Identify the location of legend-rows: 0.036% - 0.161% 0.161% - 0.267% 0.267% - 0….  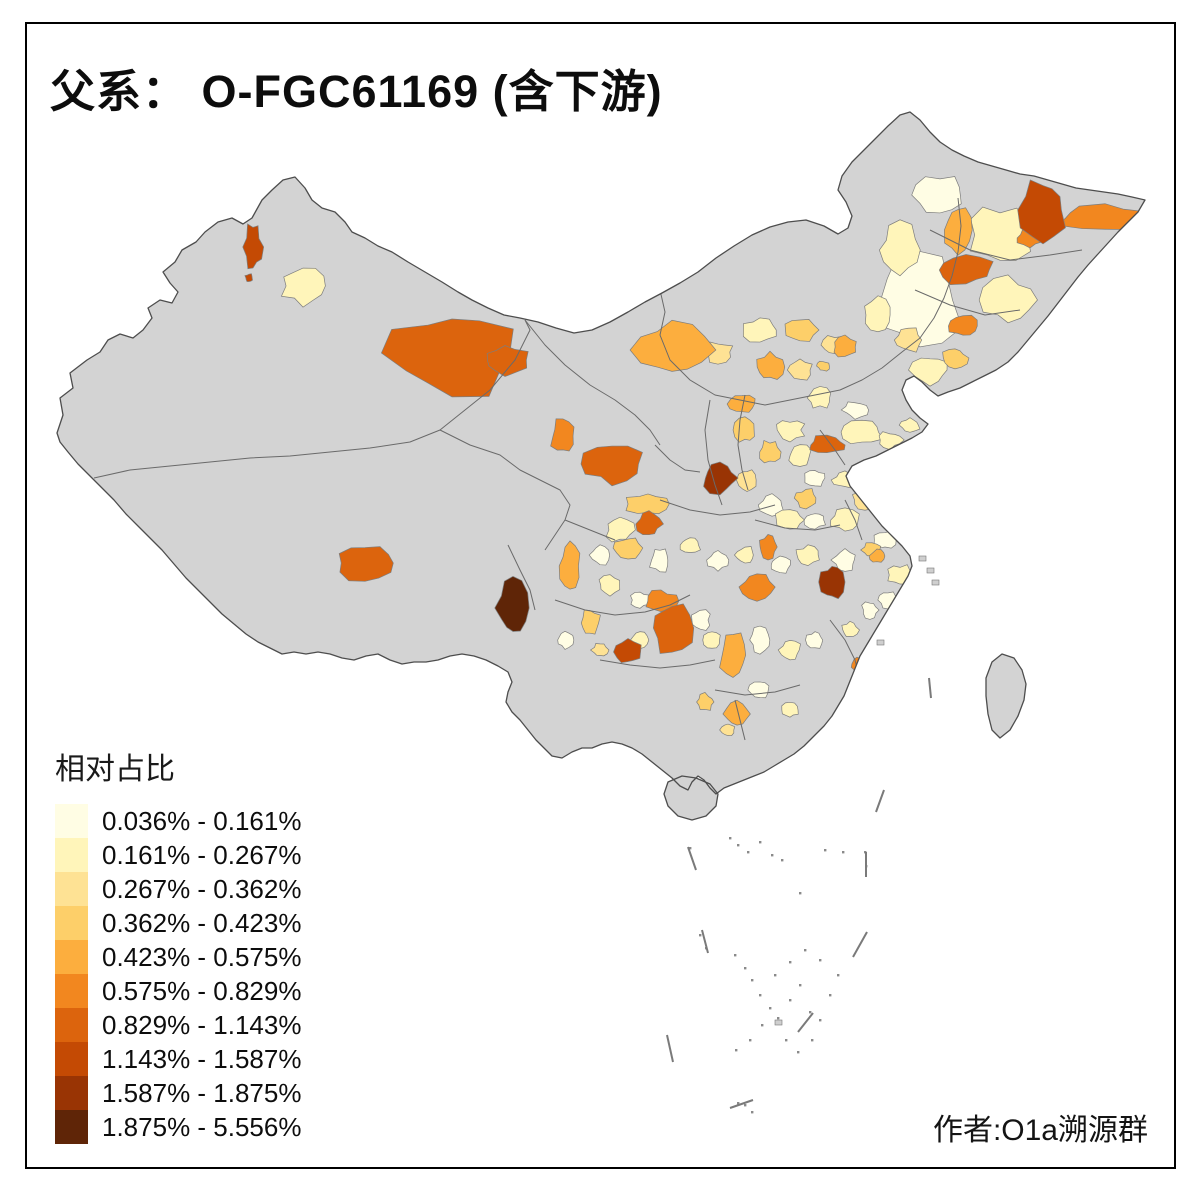
(178, 974).